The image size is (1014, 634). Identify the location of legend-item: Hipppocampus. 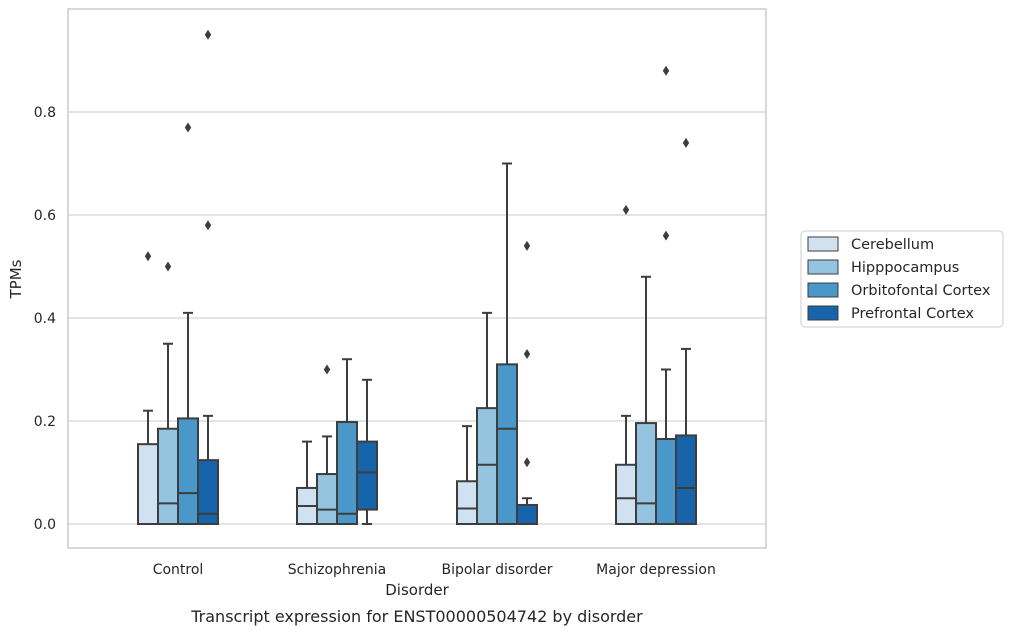
(883, 267).